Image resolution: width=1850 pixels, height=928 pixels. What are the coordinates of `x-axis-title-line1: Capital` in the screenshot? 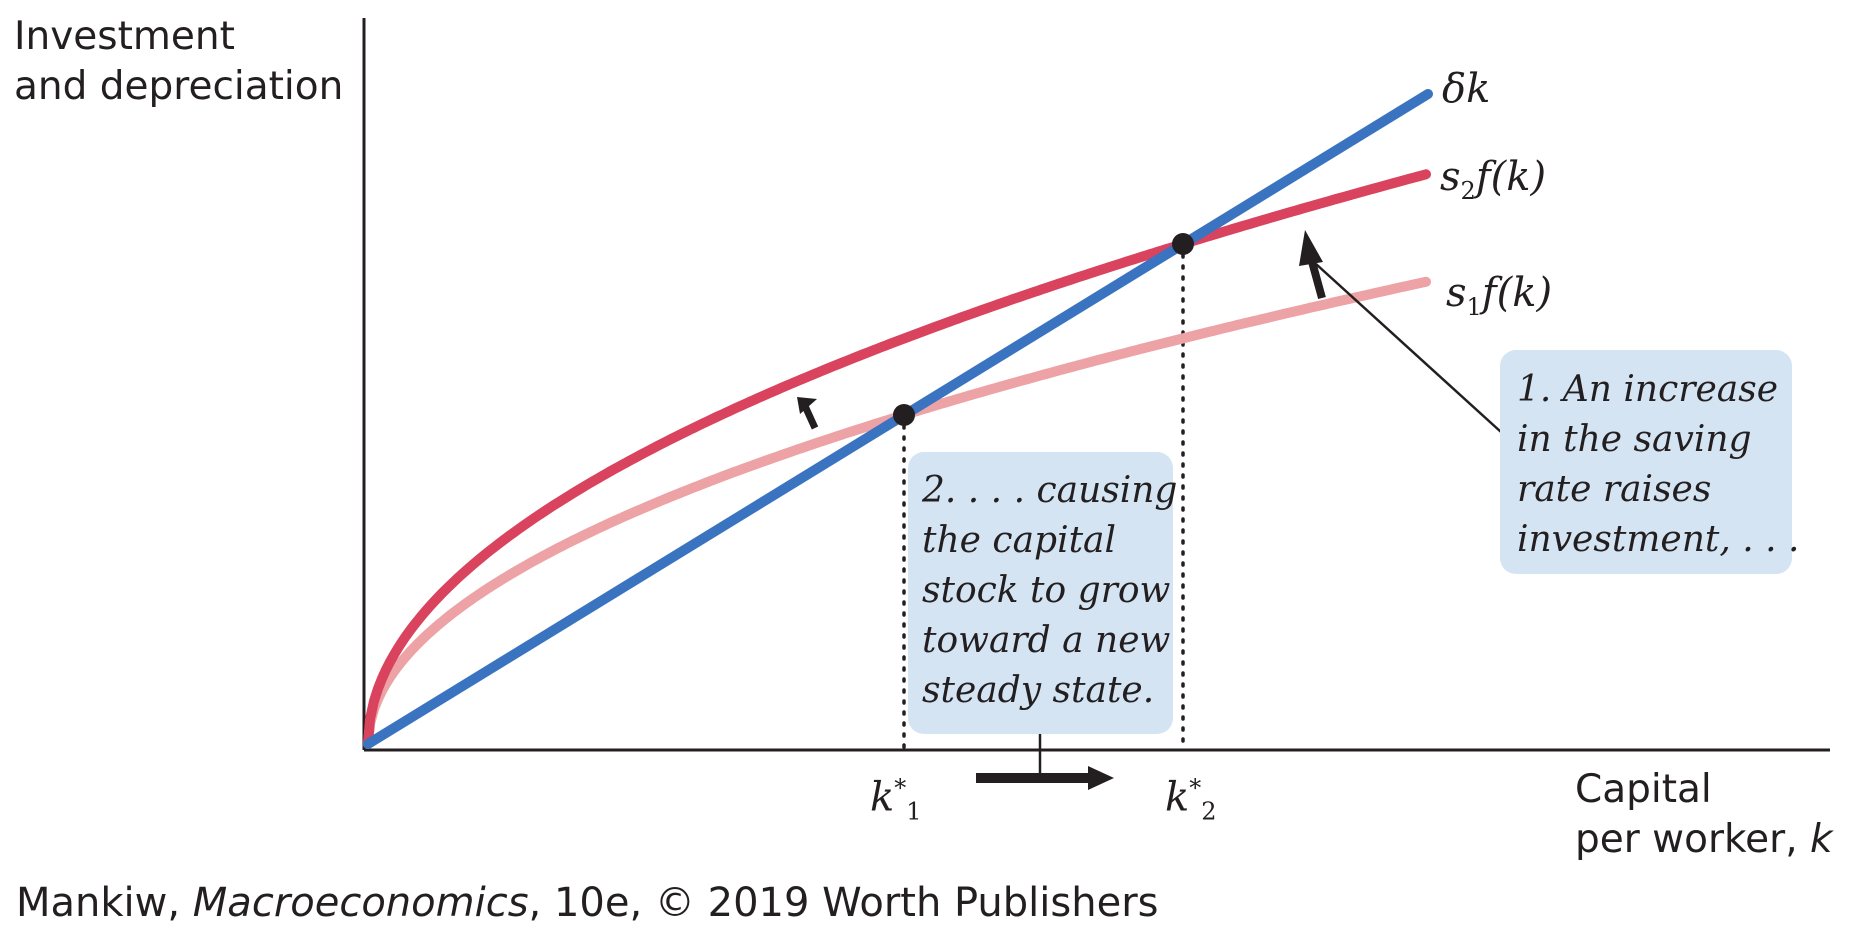 It's located at (1643, 789).